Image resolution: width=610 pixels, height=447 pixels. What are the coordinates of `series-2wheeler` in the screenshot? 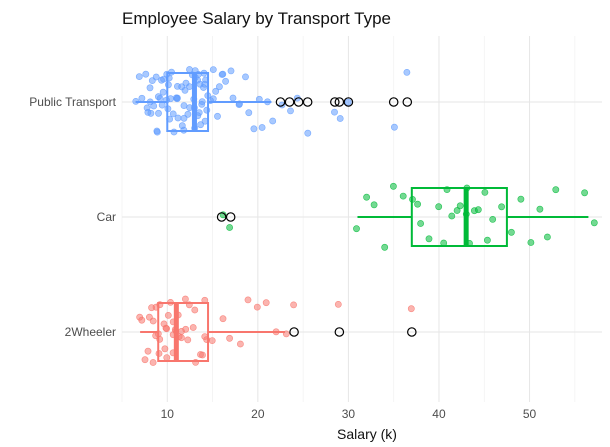 It's located at (276, 330).